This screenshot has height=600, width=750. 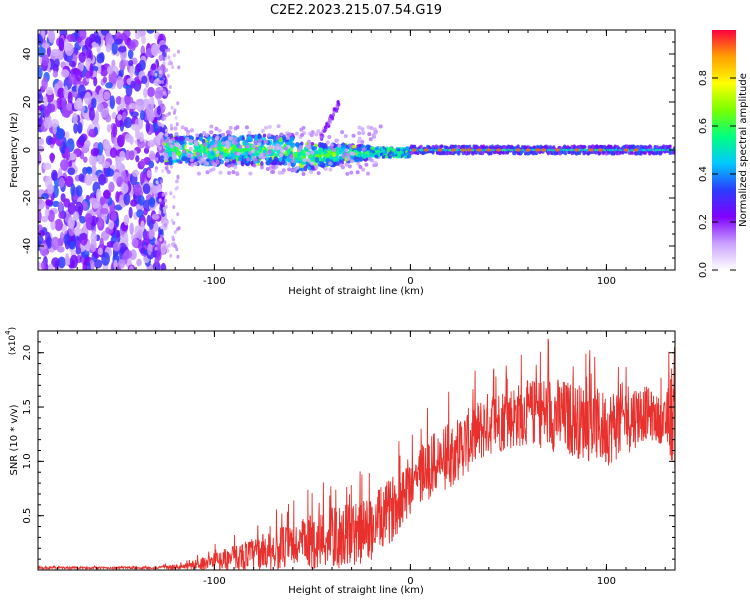 What do you see at coordinates (214, 581) in the screenshot?
I see `x-tick-label: -100` at bounding box center [214, 581].